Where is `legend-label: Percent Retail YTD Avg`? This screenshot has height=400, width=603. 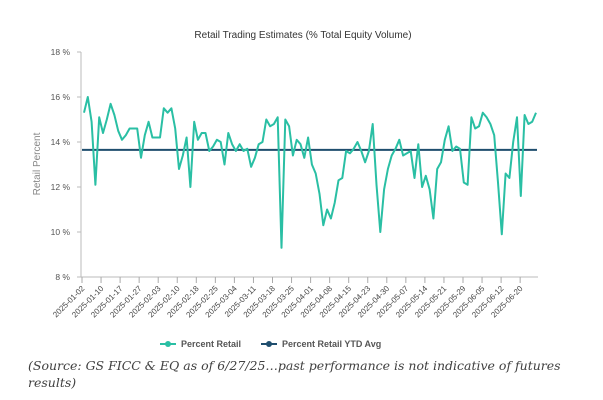 legend-label: Percent Retail YTD Avg is located at coordinates (332, 344).